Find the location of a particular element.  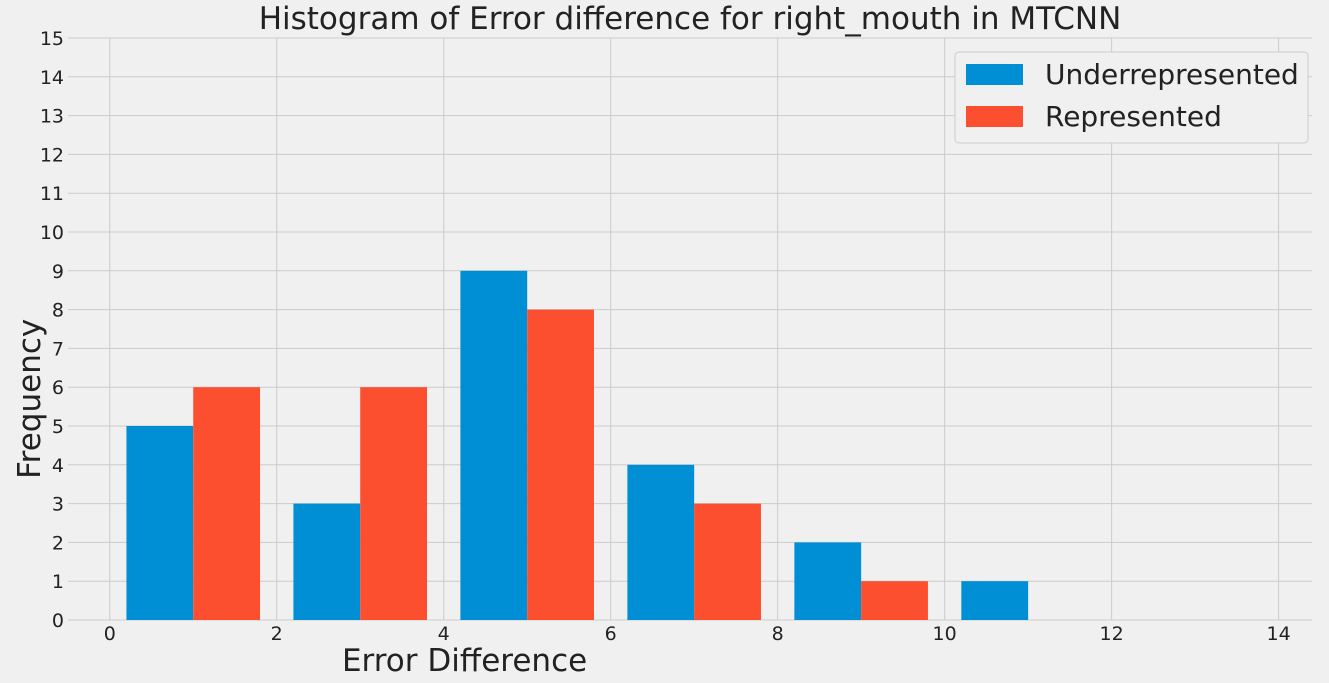

x-tick-label: 2 is located at coordinates (277, 634).